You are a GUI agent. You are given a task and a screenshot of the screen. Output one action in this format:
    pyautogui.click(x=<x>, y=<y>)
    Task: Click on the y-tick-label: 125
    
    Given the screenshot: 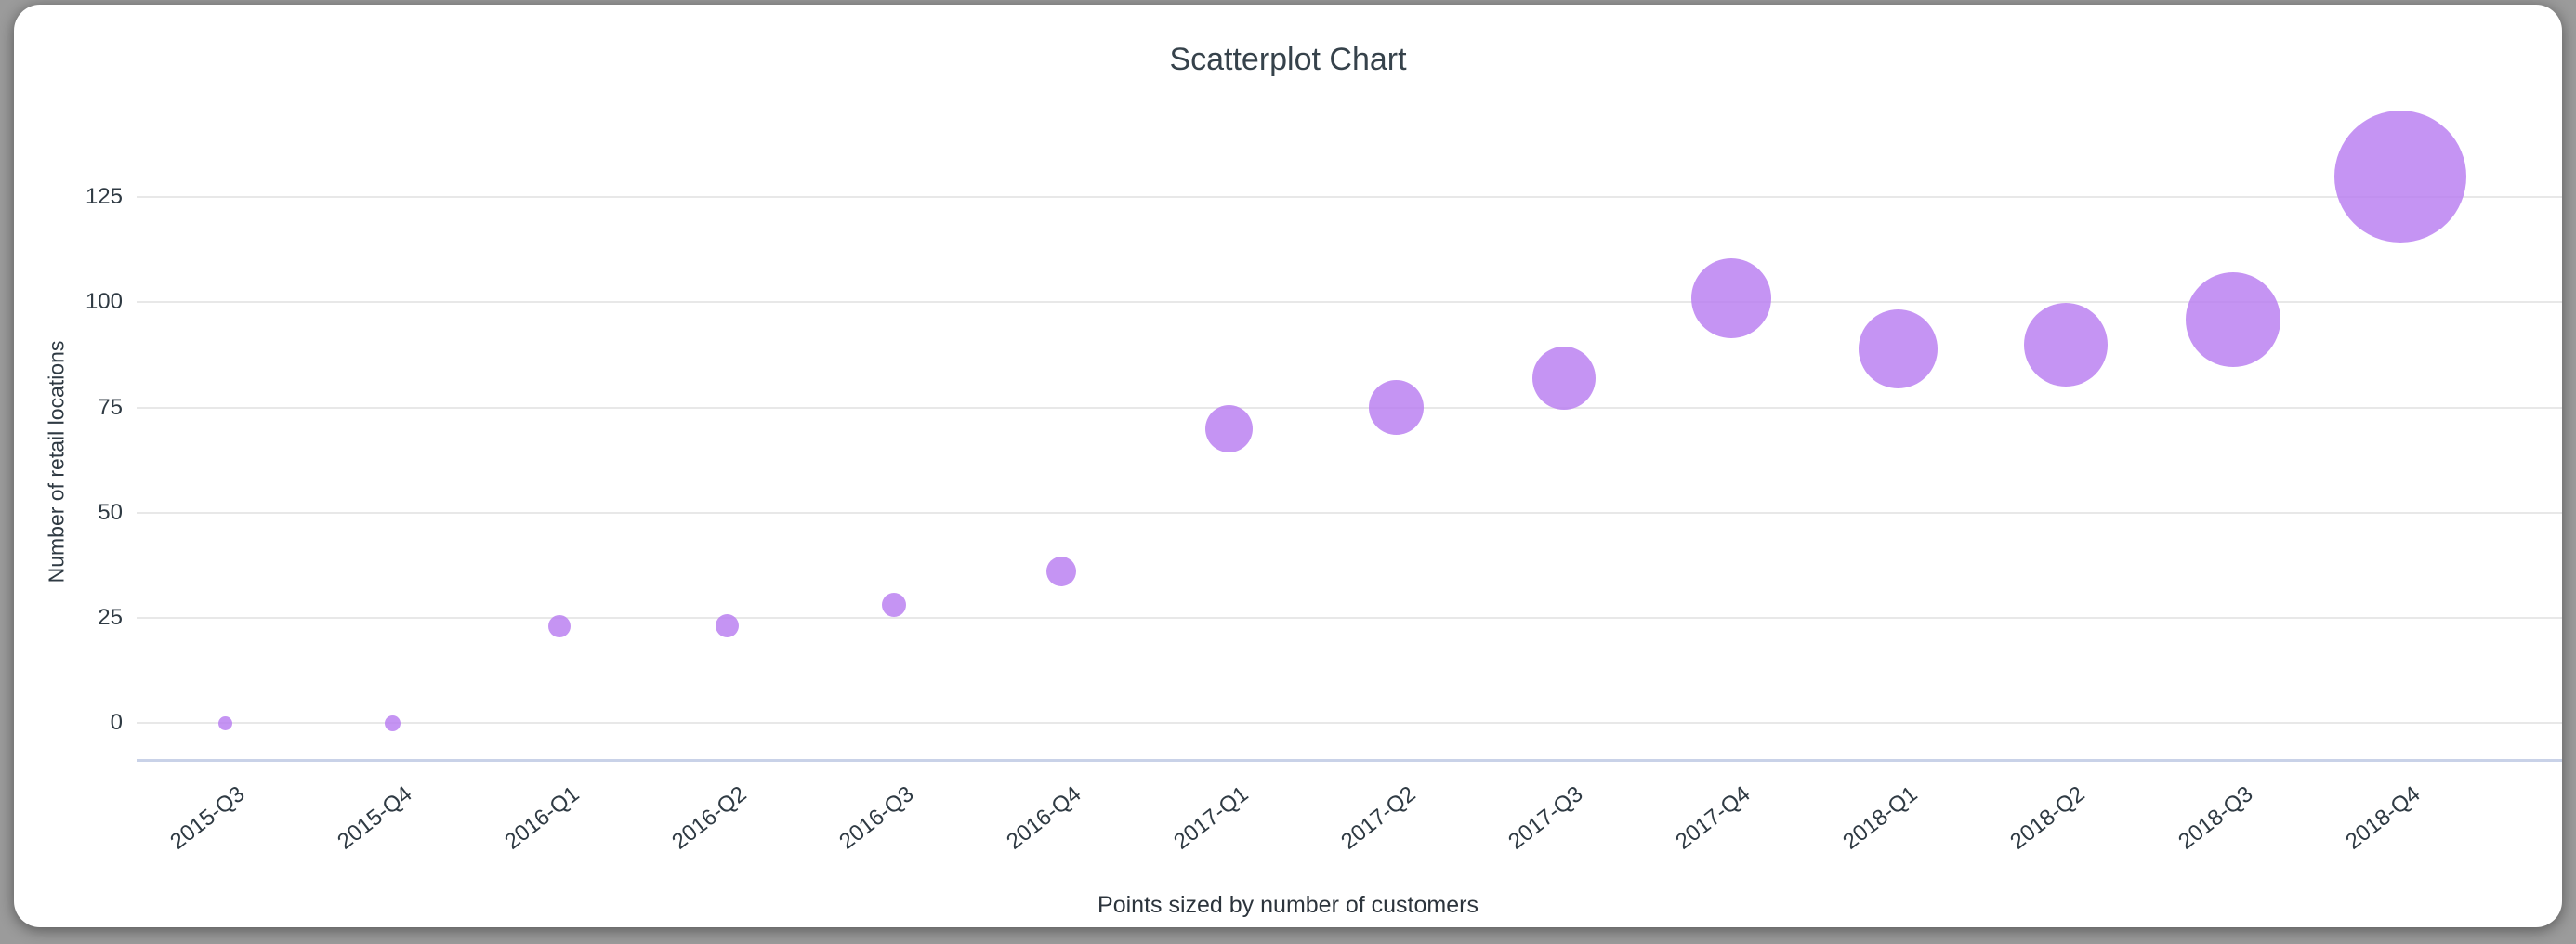 What is the action you would take?
    pyautogui.click(x=104, y=197)
    